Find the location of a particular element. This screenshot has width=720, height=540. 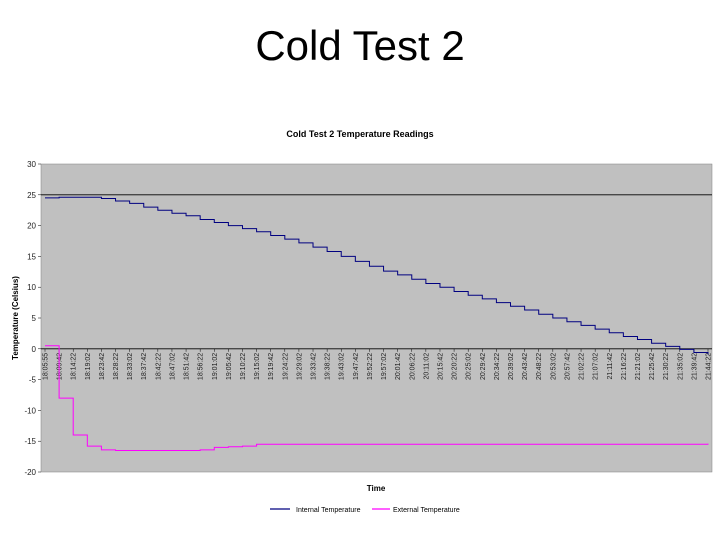

x-tick-label: 19:57:02 is located at coordinates (384, 366).